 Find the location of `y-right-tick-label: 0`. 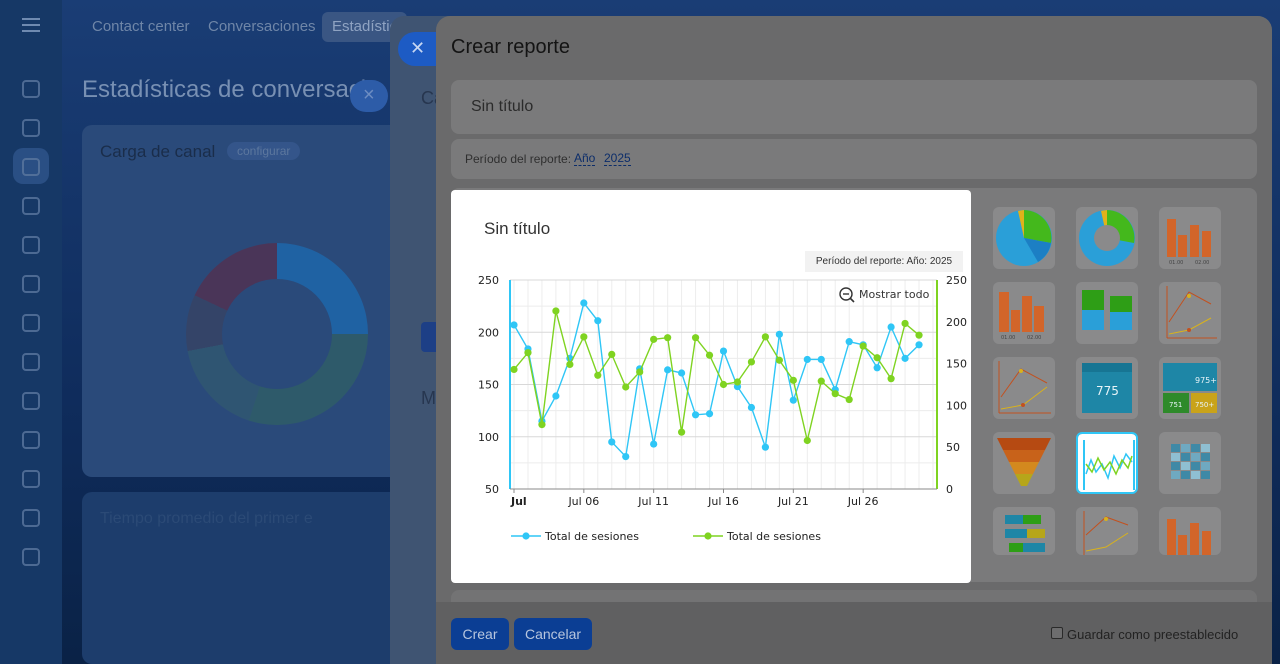

y-right-tick-label: 0 is located at coordinates (949, 489).